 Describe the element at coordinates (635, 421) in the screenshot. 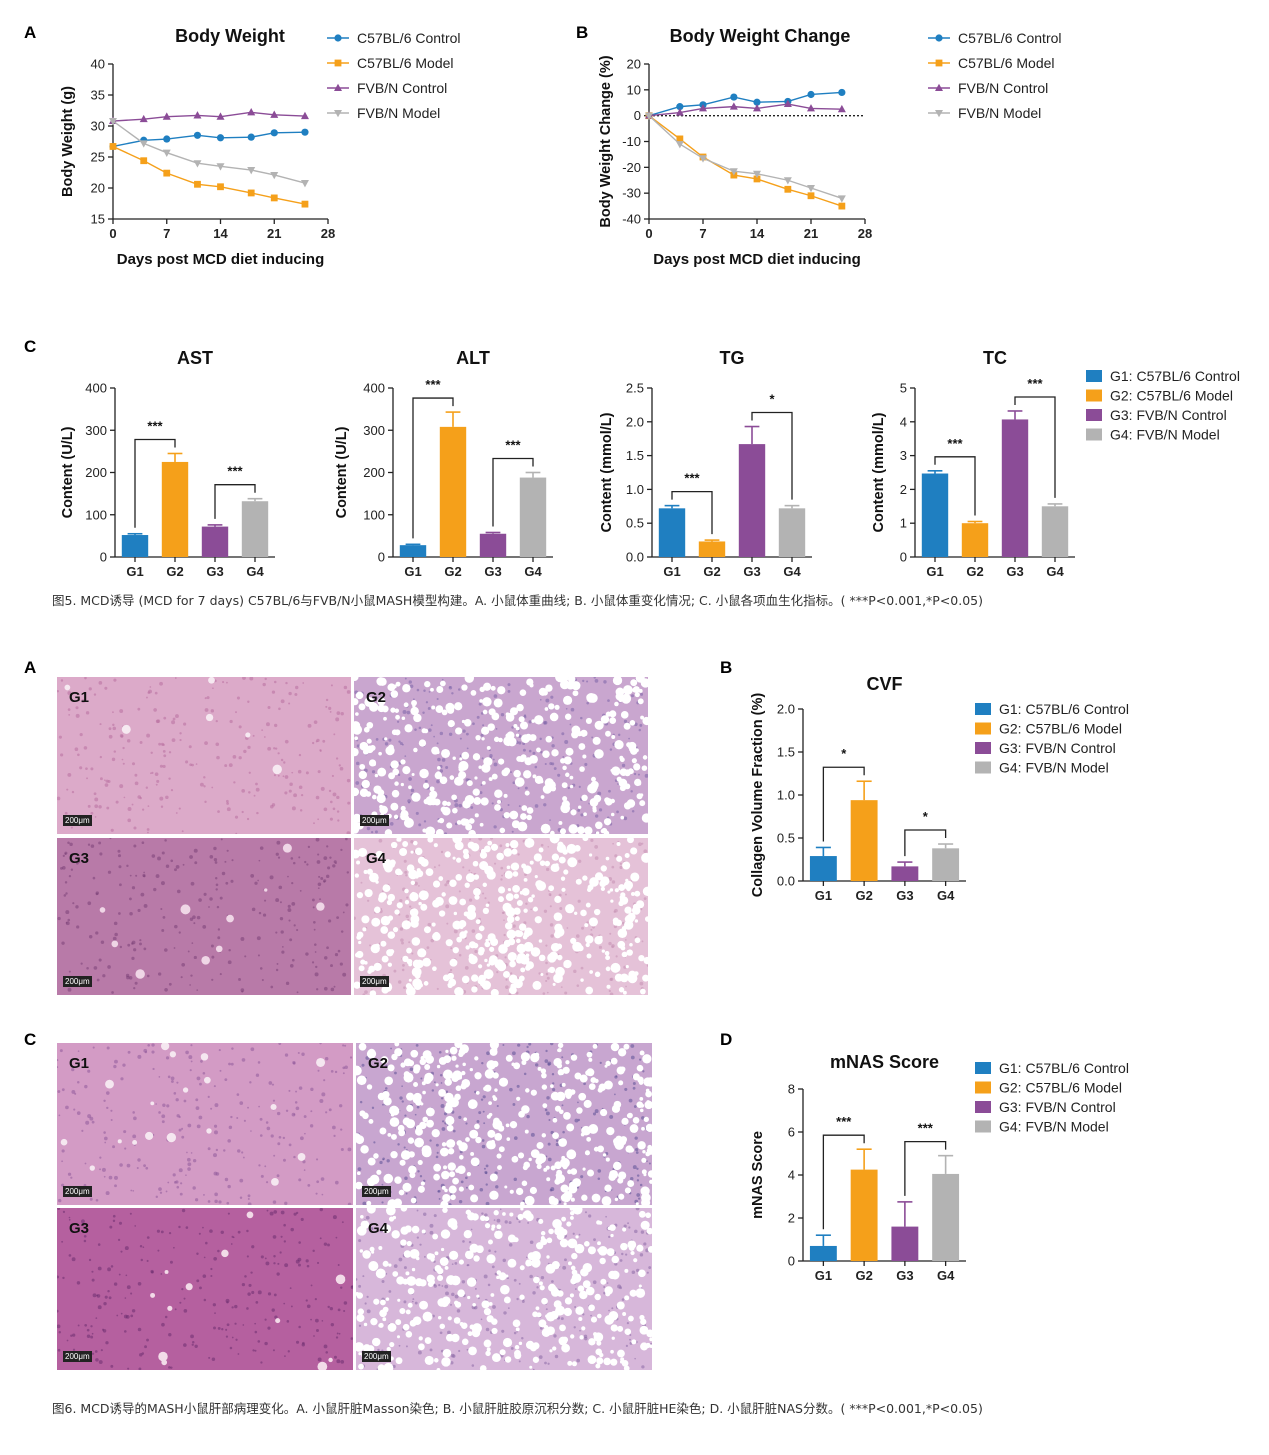

I see `y-tick-label: 2.0` at that location.